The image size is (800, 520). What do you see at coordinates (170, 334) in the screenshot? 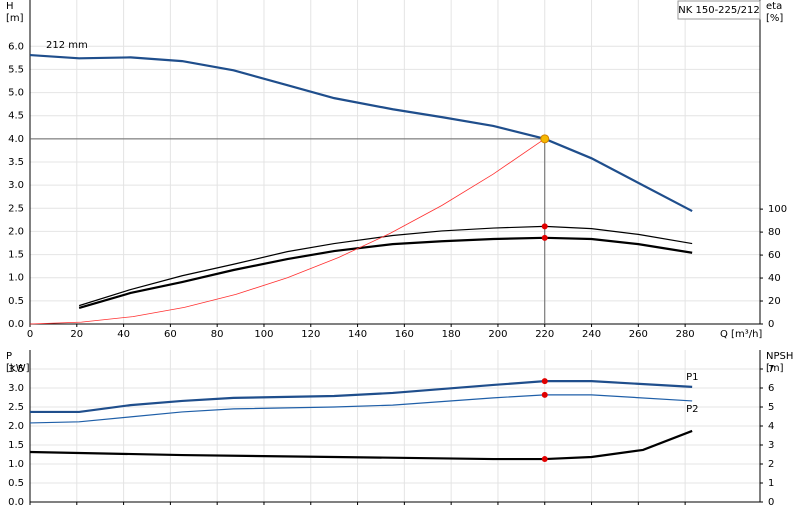
I see `x-tick-label: 60` at bounding box center [170, 334].